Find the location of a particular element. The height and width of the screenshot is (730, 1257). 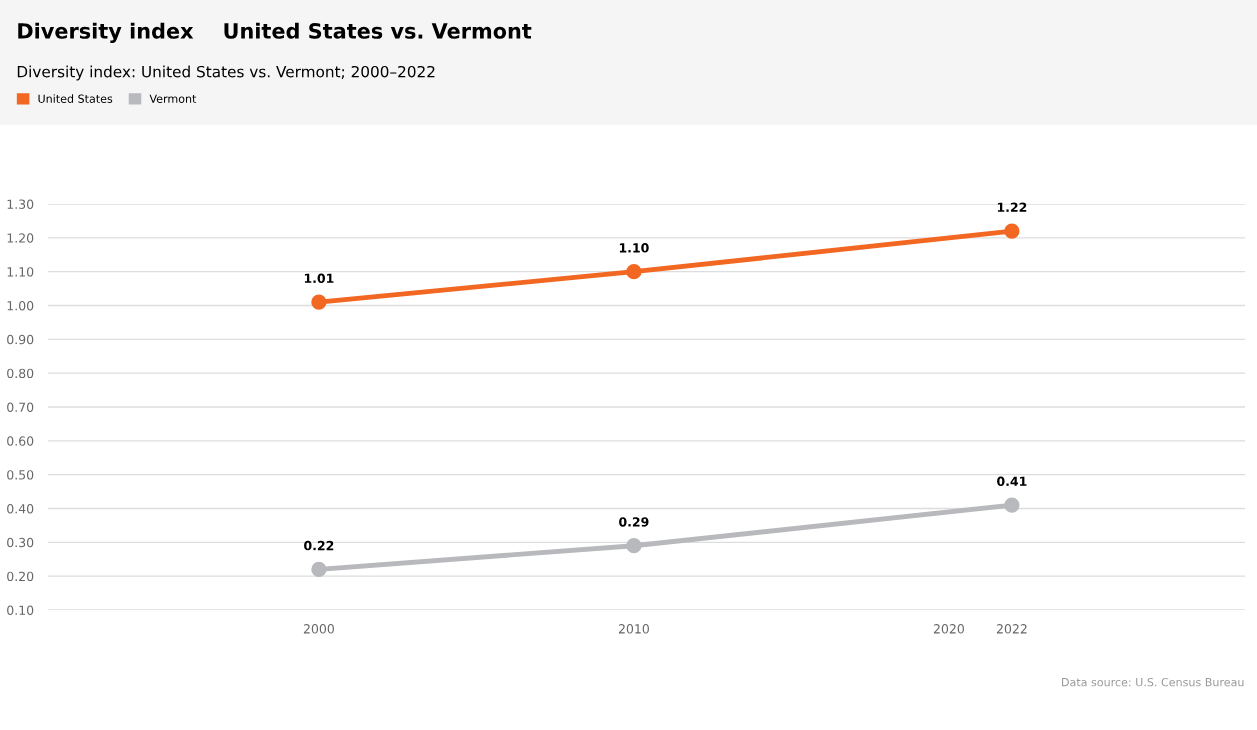

legend-label: United States is located at coordinates (75, 98).